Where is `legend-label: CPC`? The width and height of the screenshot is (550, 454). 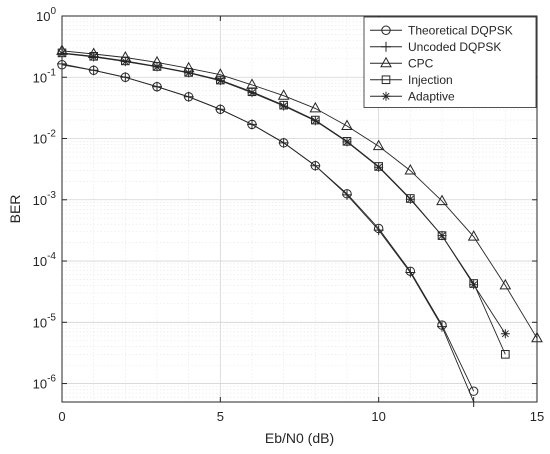 legend-label: CPC is located at coordinates (421, 64).